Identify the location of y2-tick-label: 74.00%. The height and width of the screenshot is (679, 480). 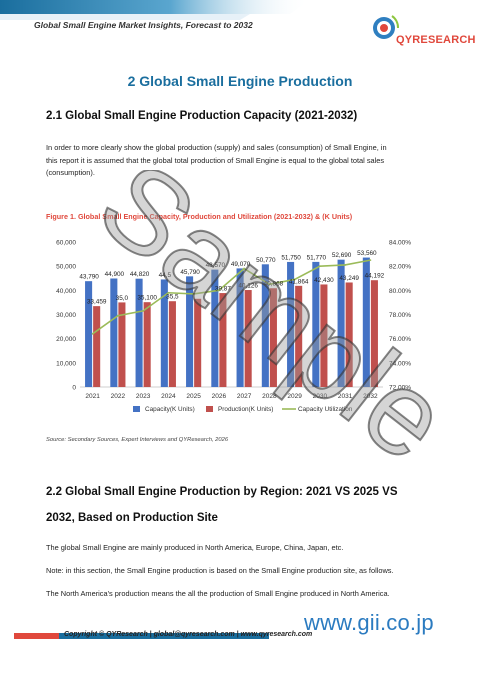
(400, 363).